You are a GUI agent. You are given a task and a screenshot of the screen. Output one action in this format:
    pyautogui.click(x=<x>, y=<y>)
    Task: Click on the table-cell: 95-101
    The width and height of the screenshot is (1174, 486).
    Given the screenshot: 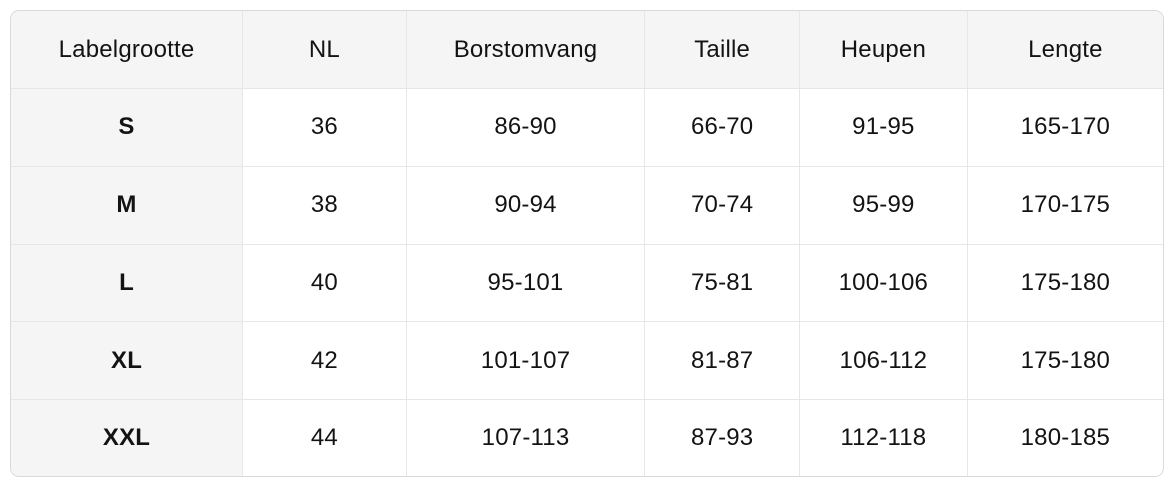 What is the action you would take?
    pyautogui.click(x=525, y=283)
    